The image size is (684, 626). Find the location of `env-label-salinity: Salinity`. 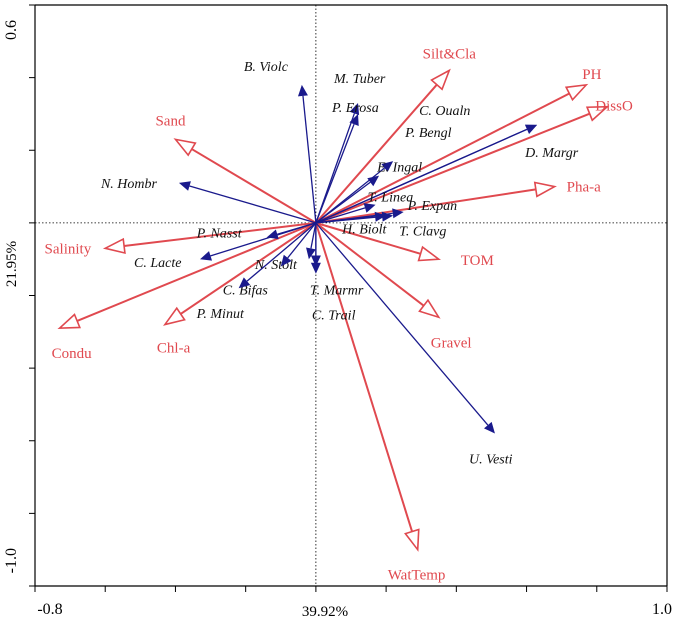

env-label-salinity: Salinity is located at coordinates (68, 249).